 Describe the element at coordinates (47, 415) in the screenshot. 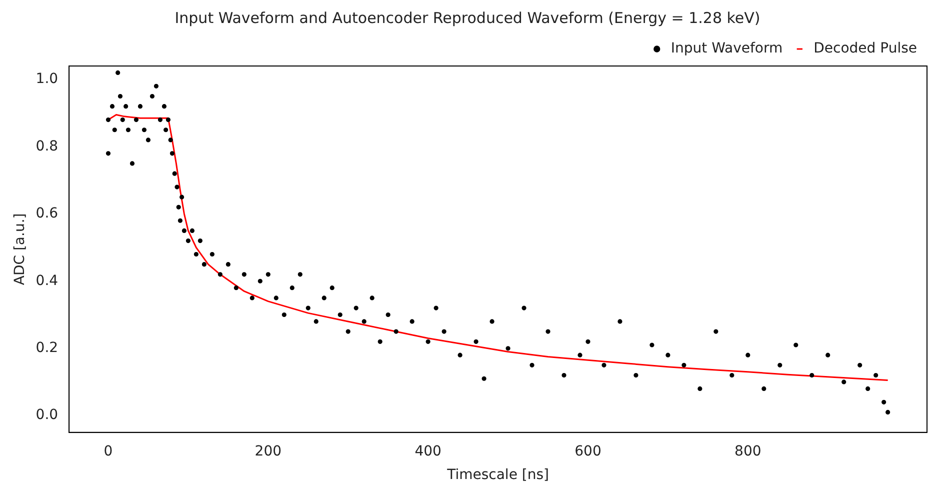

I see `y-tick-label: 0.0` at that location.